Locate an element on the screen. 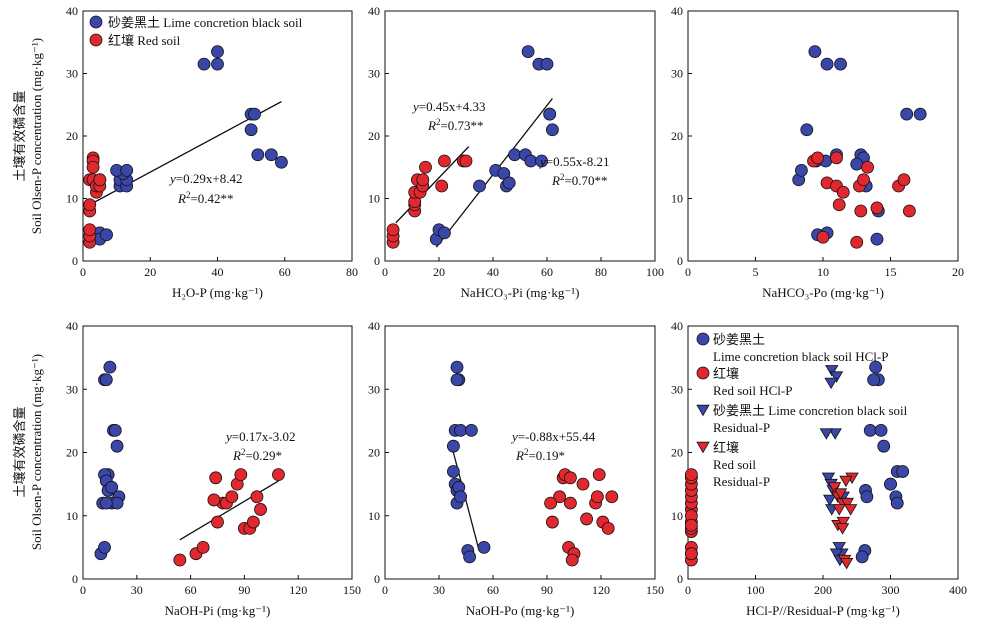  regression-equation: y=-0.88x+55.44 is located at coordinates (553, 436).